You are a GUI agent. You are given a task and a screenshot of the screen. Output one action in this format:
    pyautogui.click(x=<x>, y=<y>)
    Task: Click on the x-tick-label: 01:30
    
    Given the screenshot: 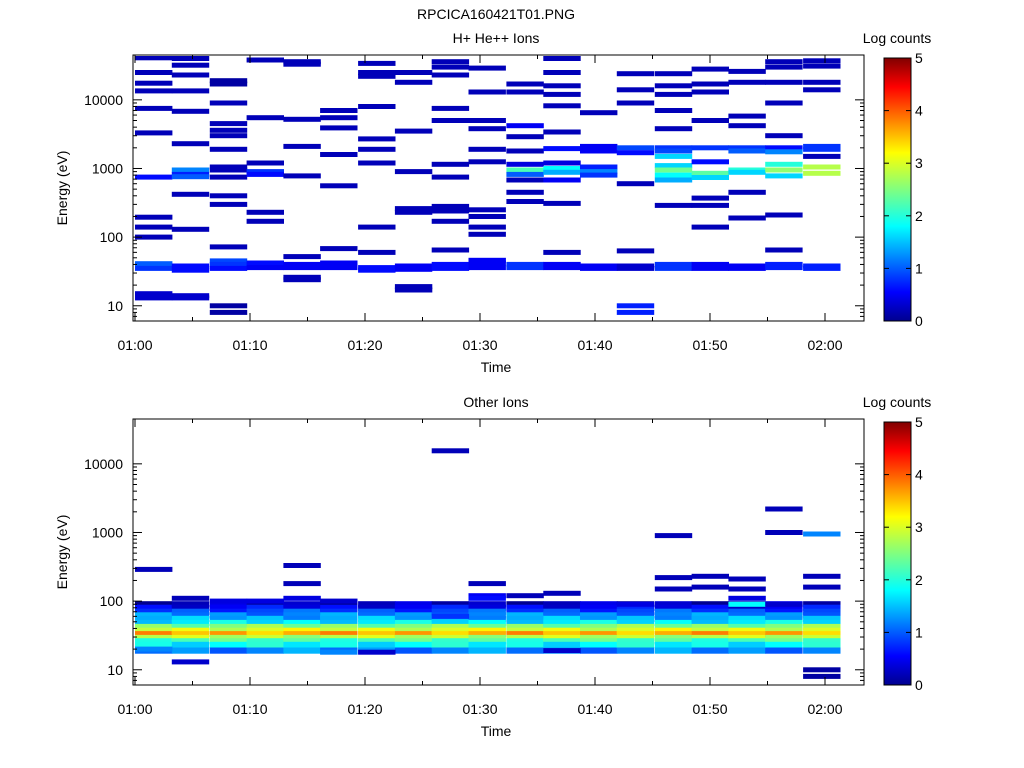 What is the action you would take?
    pyautogui.click(x=479, y=345)
    